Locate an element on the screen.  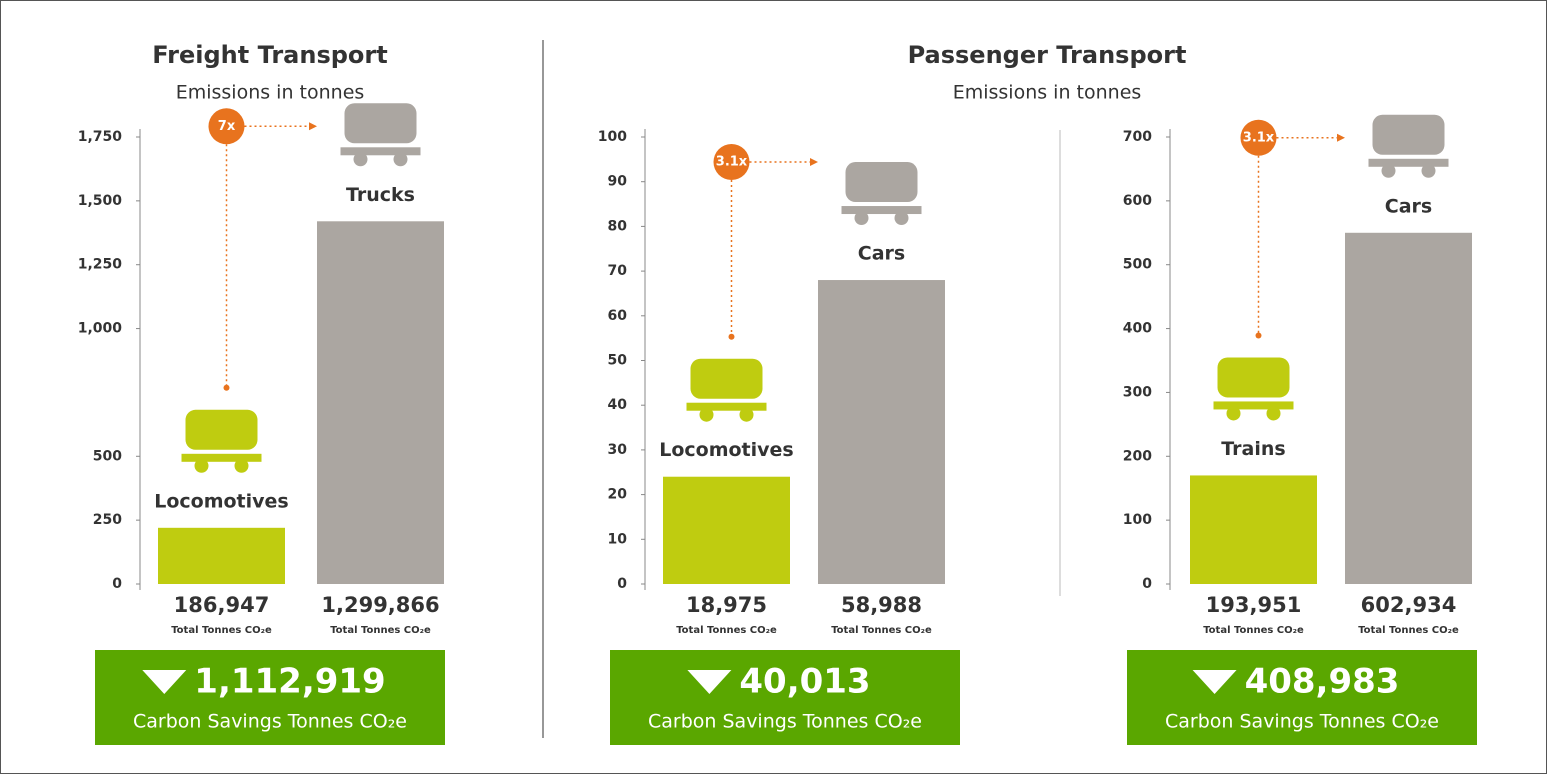
multiplier-label: 7x is located at coordinates (227, 126).